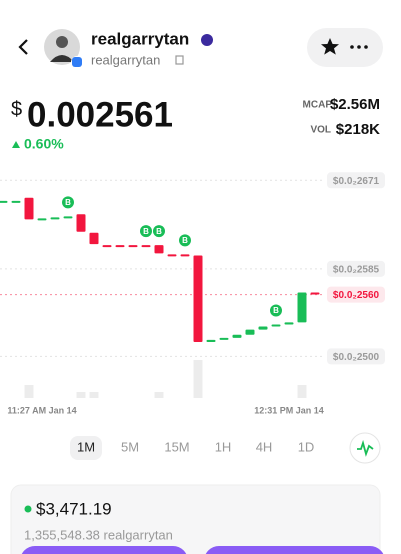 The image size is (401, 554). What do you see at coordinates (100, 114) in the screenshot?
I see `price: 0.002561` at bounding box center [100, 114].